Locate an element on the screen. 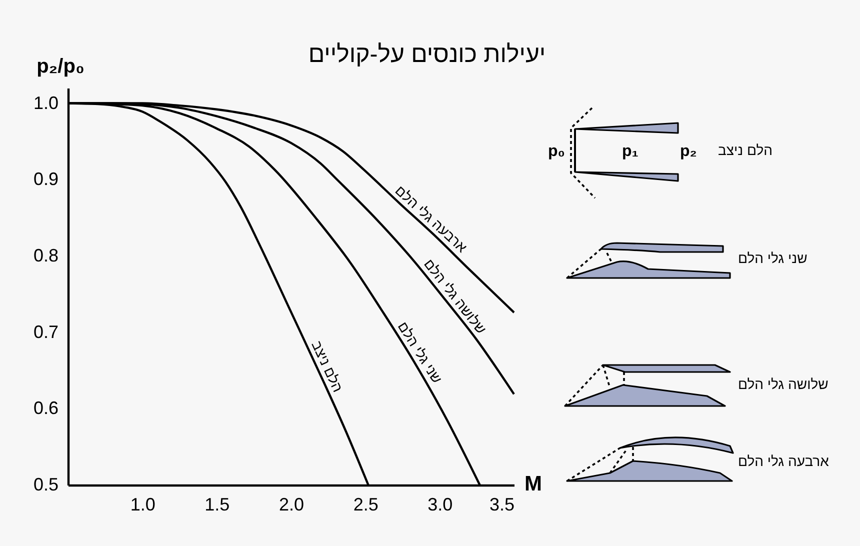 This screenshot has height=546, width=860. y-tick-label: 0.8 is located at coordinates (45, 255).